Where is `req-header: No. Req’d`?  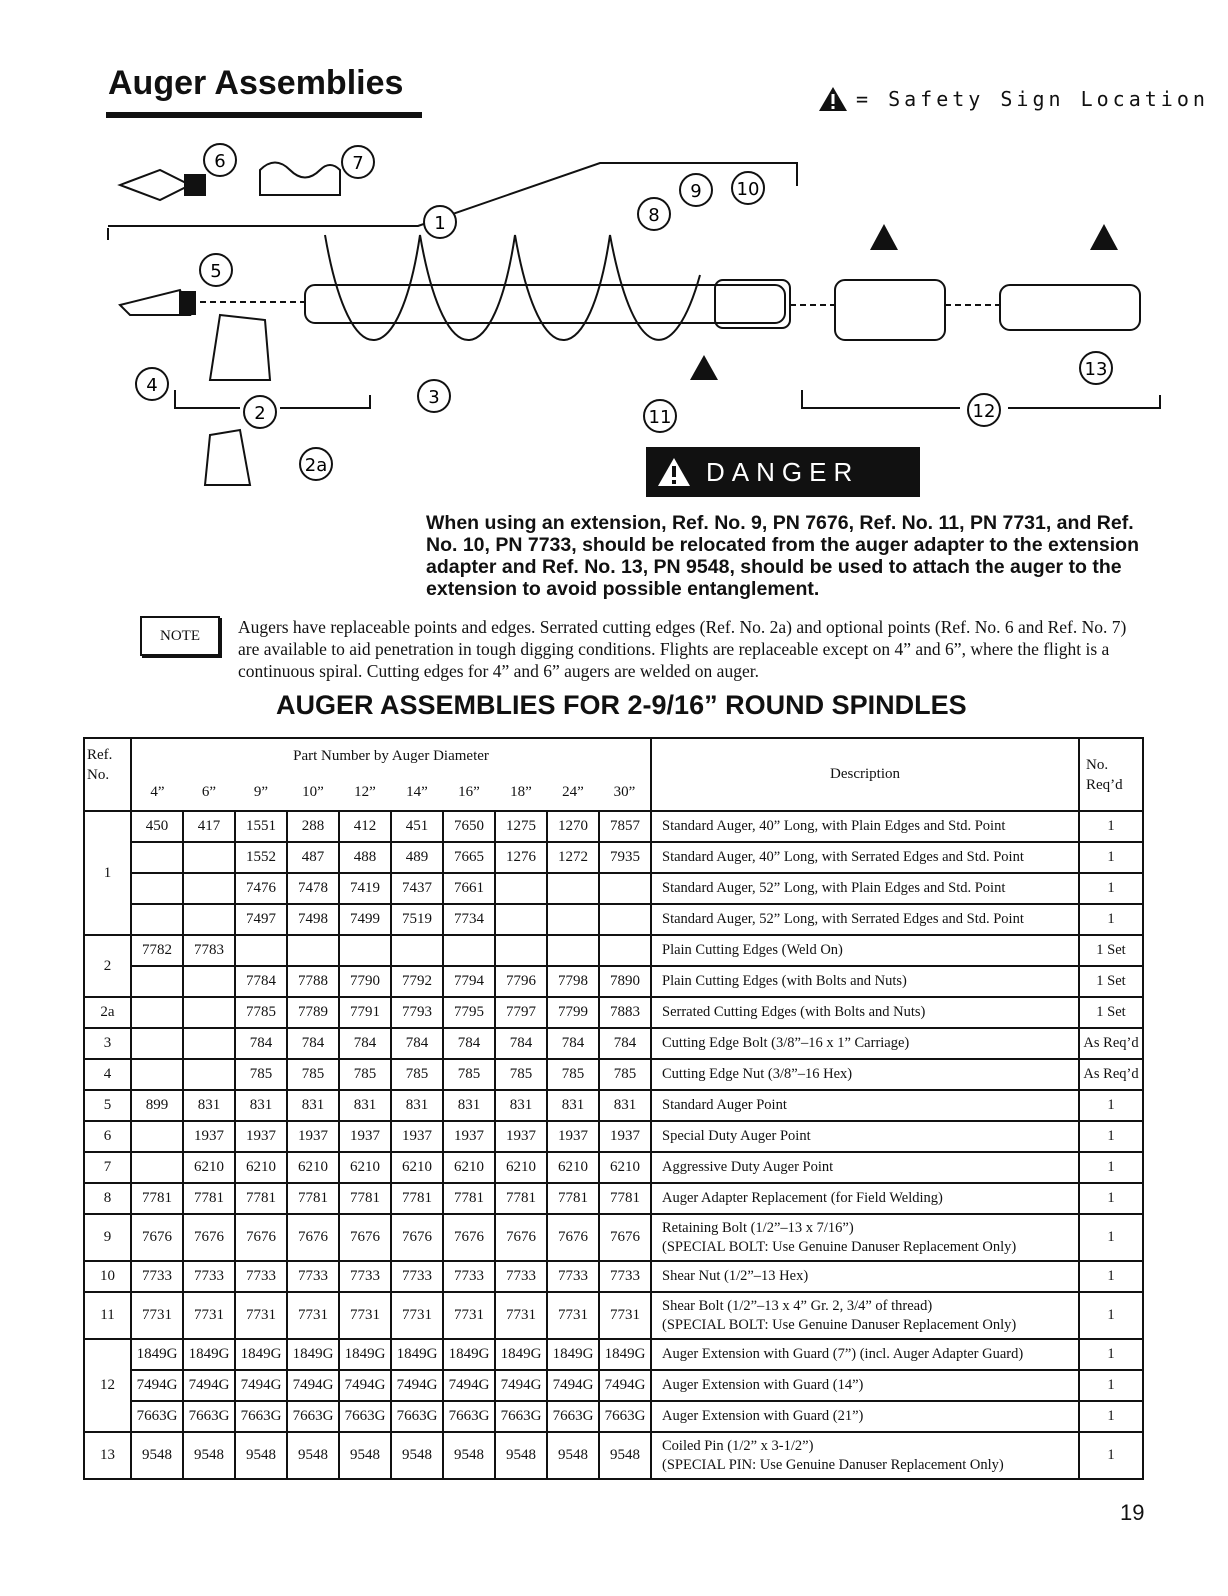
req-header: No. Req’d is located at coordinates (1111, 774).